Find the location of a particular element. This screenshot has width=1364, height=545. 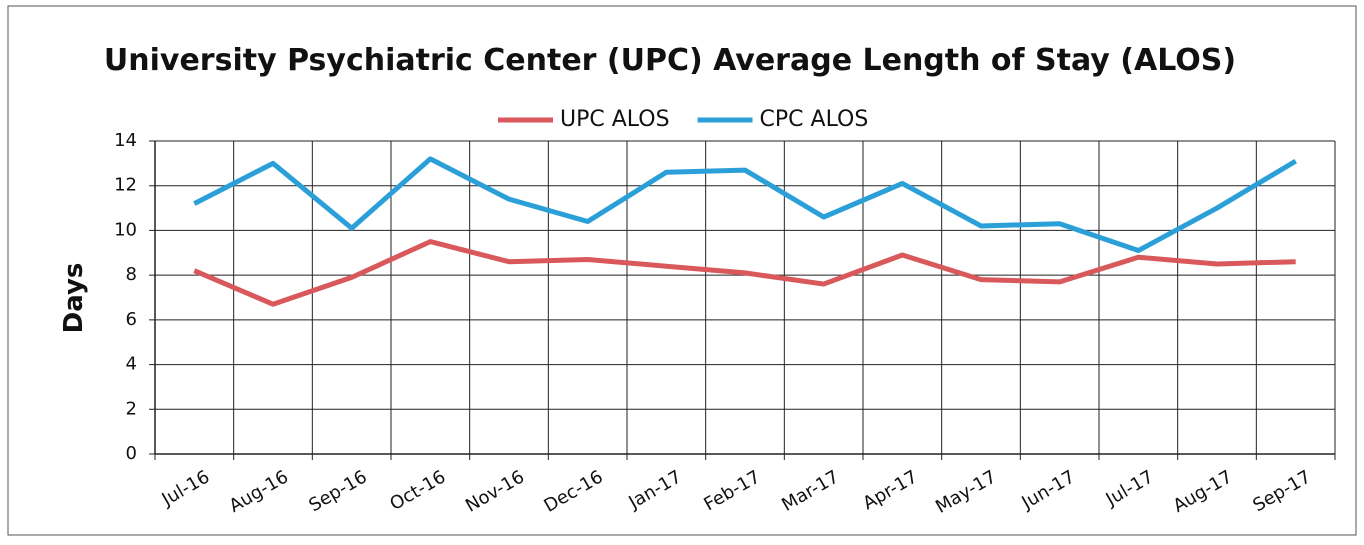

legend-label: CPC ALOS is located at coordinates (814, 119).